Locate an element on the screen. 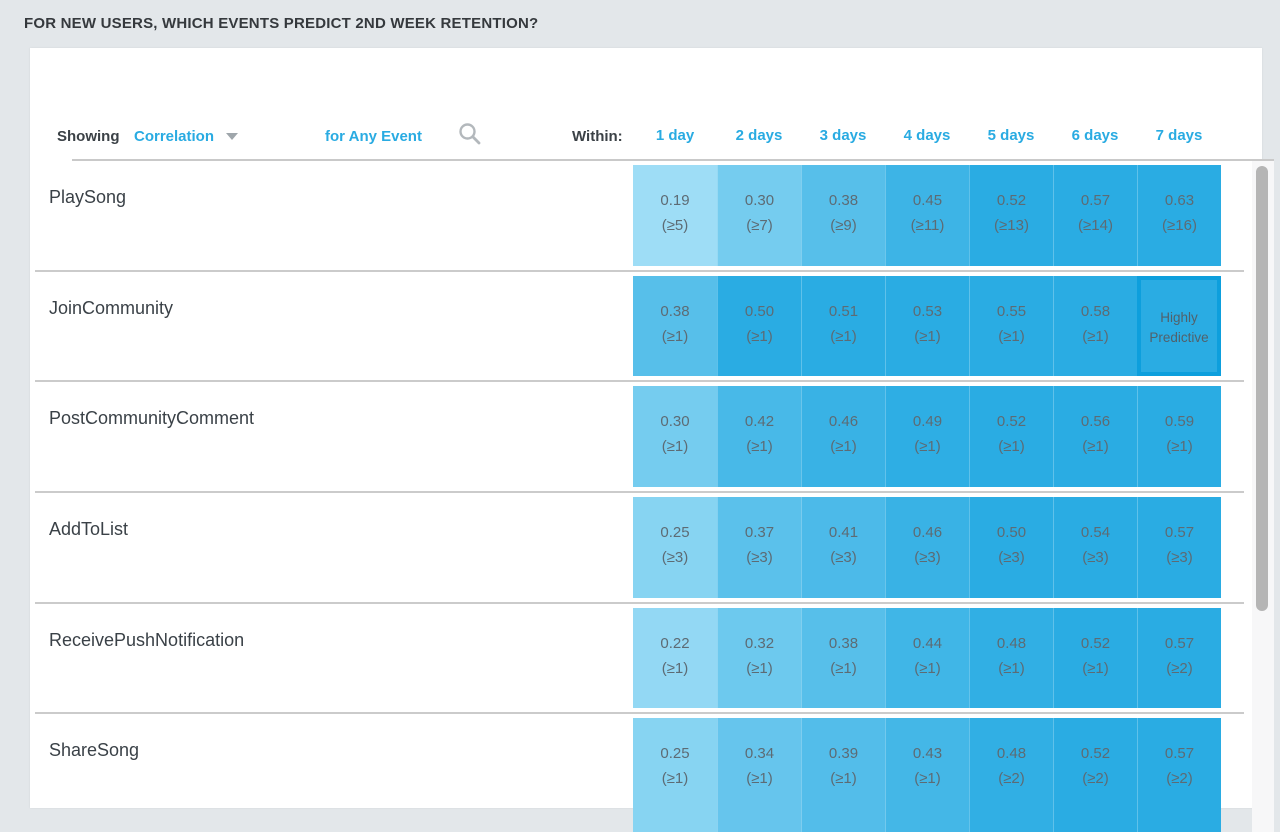 Image resolution: width=1280 pixels, height=832 pixels. column-header-2-days: 2 days is located at coordinates (759, 135).